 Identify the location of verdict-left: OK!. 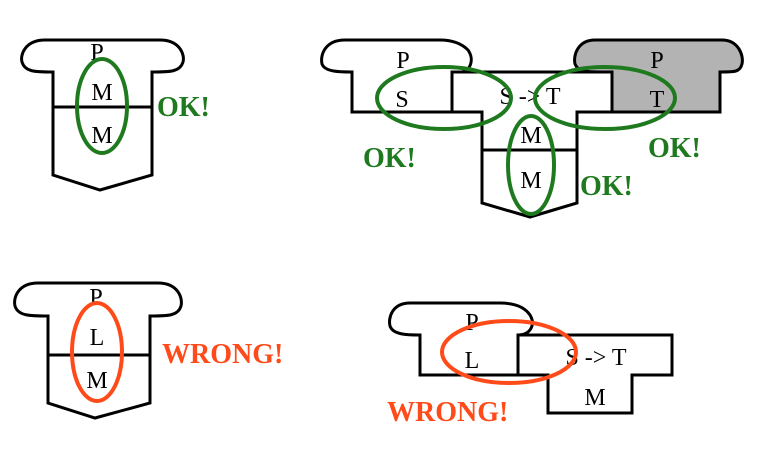
(389, 158).